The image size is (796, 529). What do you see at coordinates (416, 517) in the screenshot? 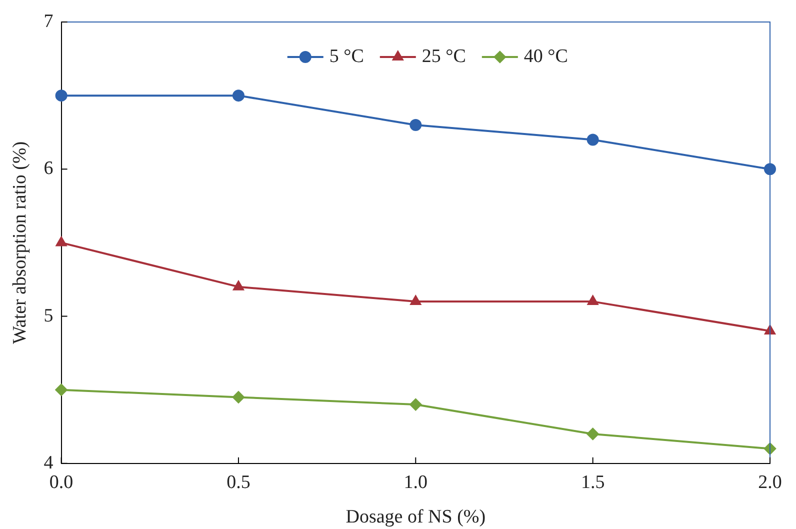
I see `x-axis-title: Dosage of NS (%)` at bounding box center [416, 517].